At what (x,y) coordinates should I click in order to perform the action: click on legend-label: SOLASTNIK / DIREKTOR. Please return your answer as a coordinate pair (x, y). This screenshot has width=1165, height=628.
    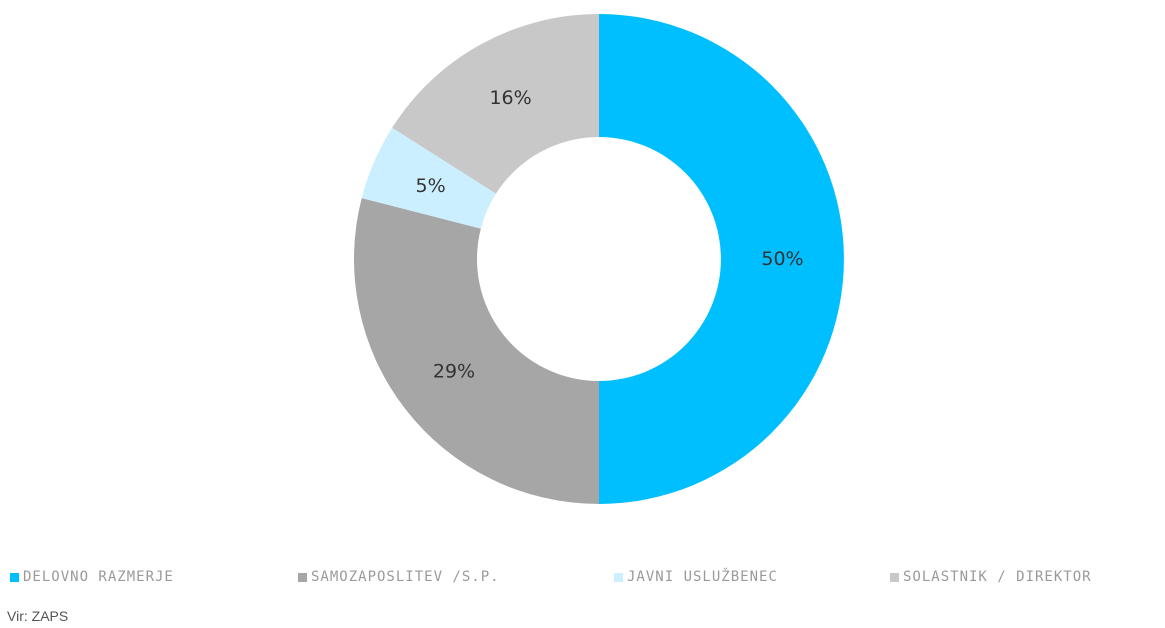
    Looking at the image, I should click on (997, 577).